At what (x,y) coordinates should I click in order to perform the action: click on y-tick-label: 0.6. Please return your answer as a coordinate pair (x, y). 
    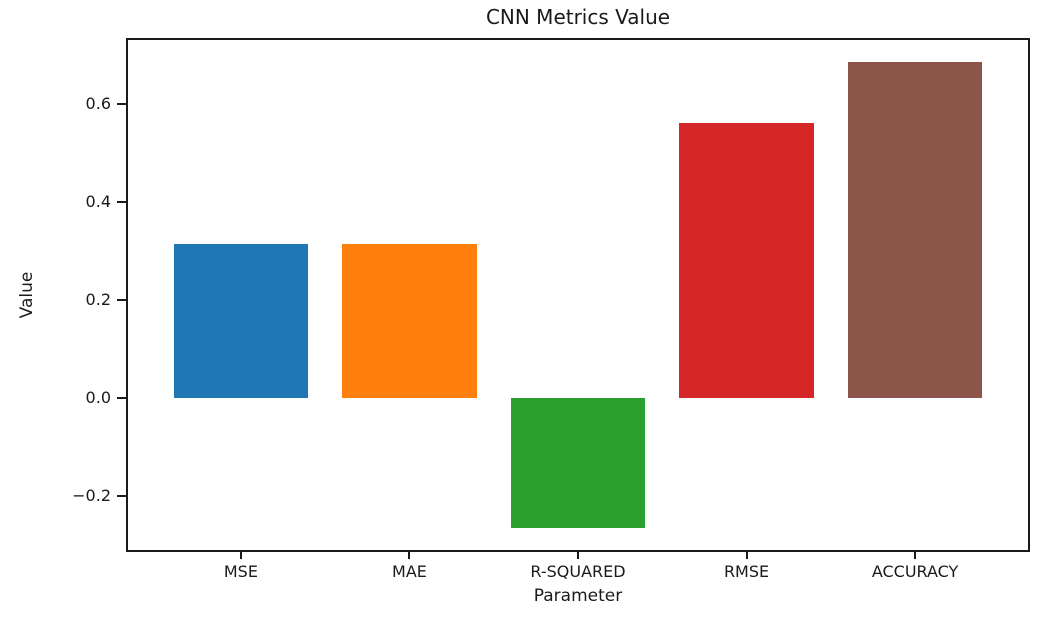
    Looking at the image, I should click on (98, 103).